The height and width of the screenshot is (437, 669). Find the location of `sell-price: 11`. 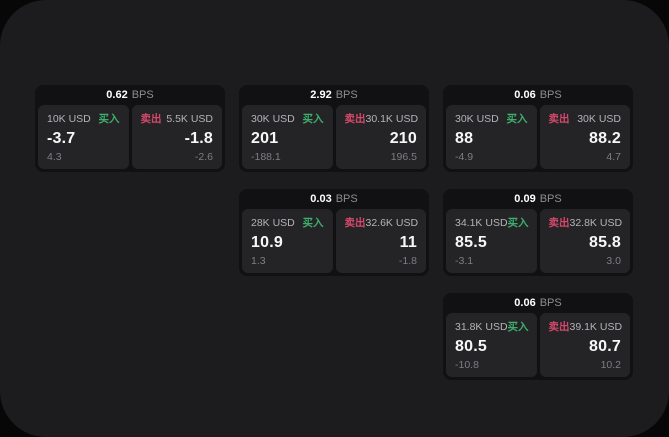

sell-price: 11 is located at coordinates (408, 242).